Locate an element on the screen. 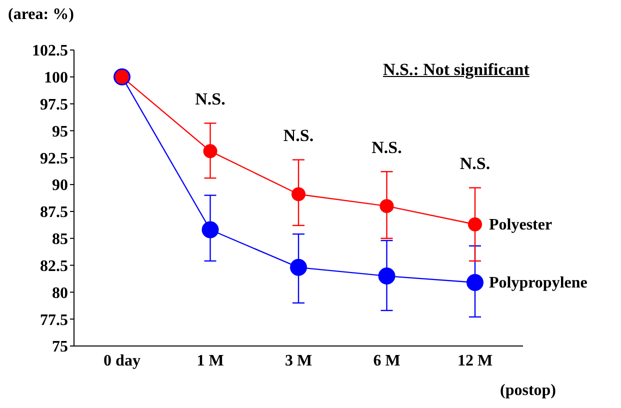 This screenshot has width=621, height=408. y-tick-label: 80 is located at coordinates (60, 293).